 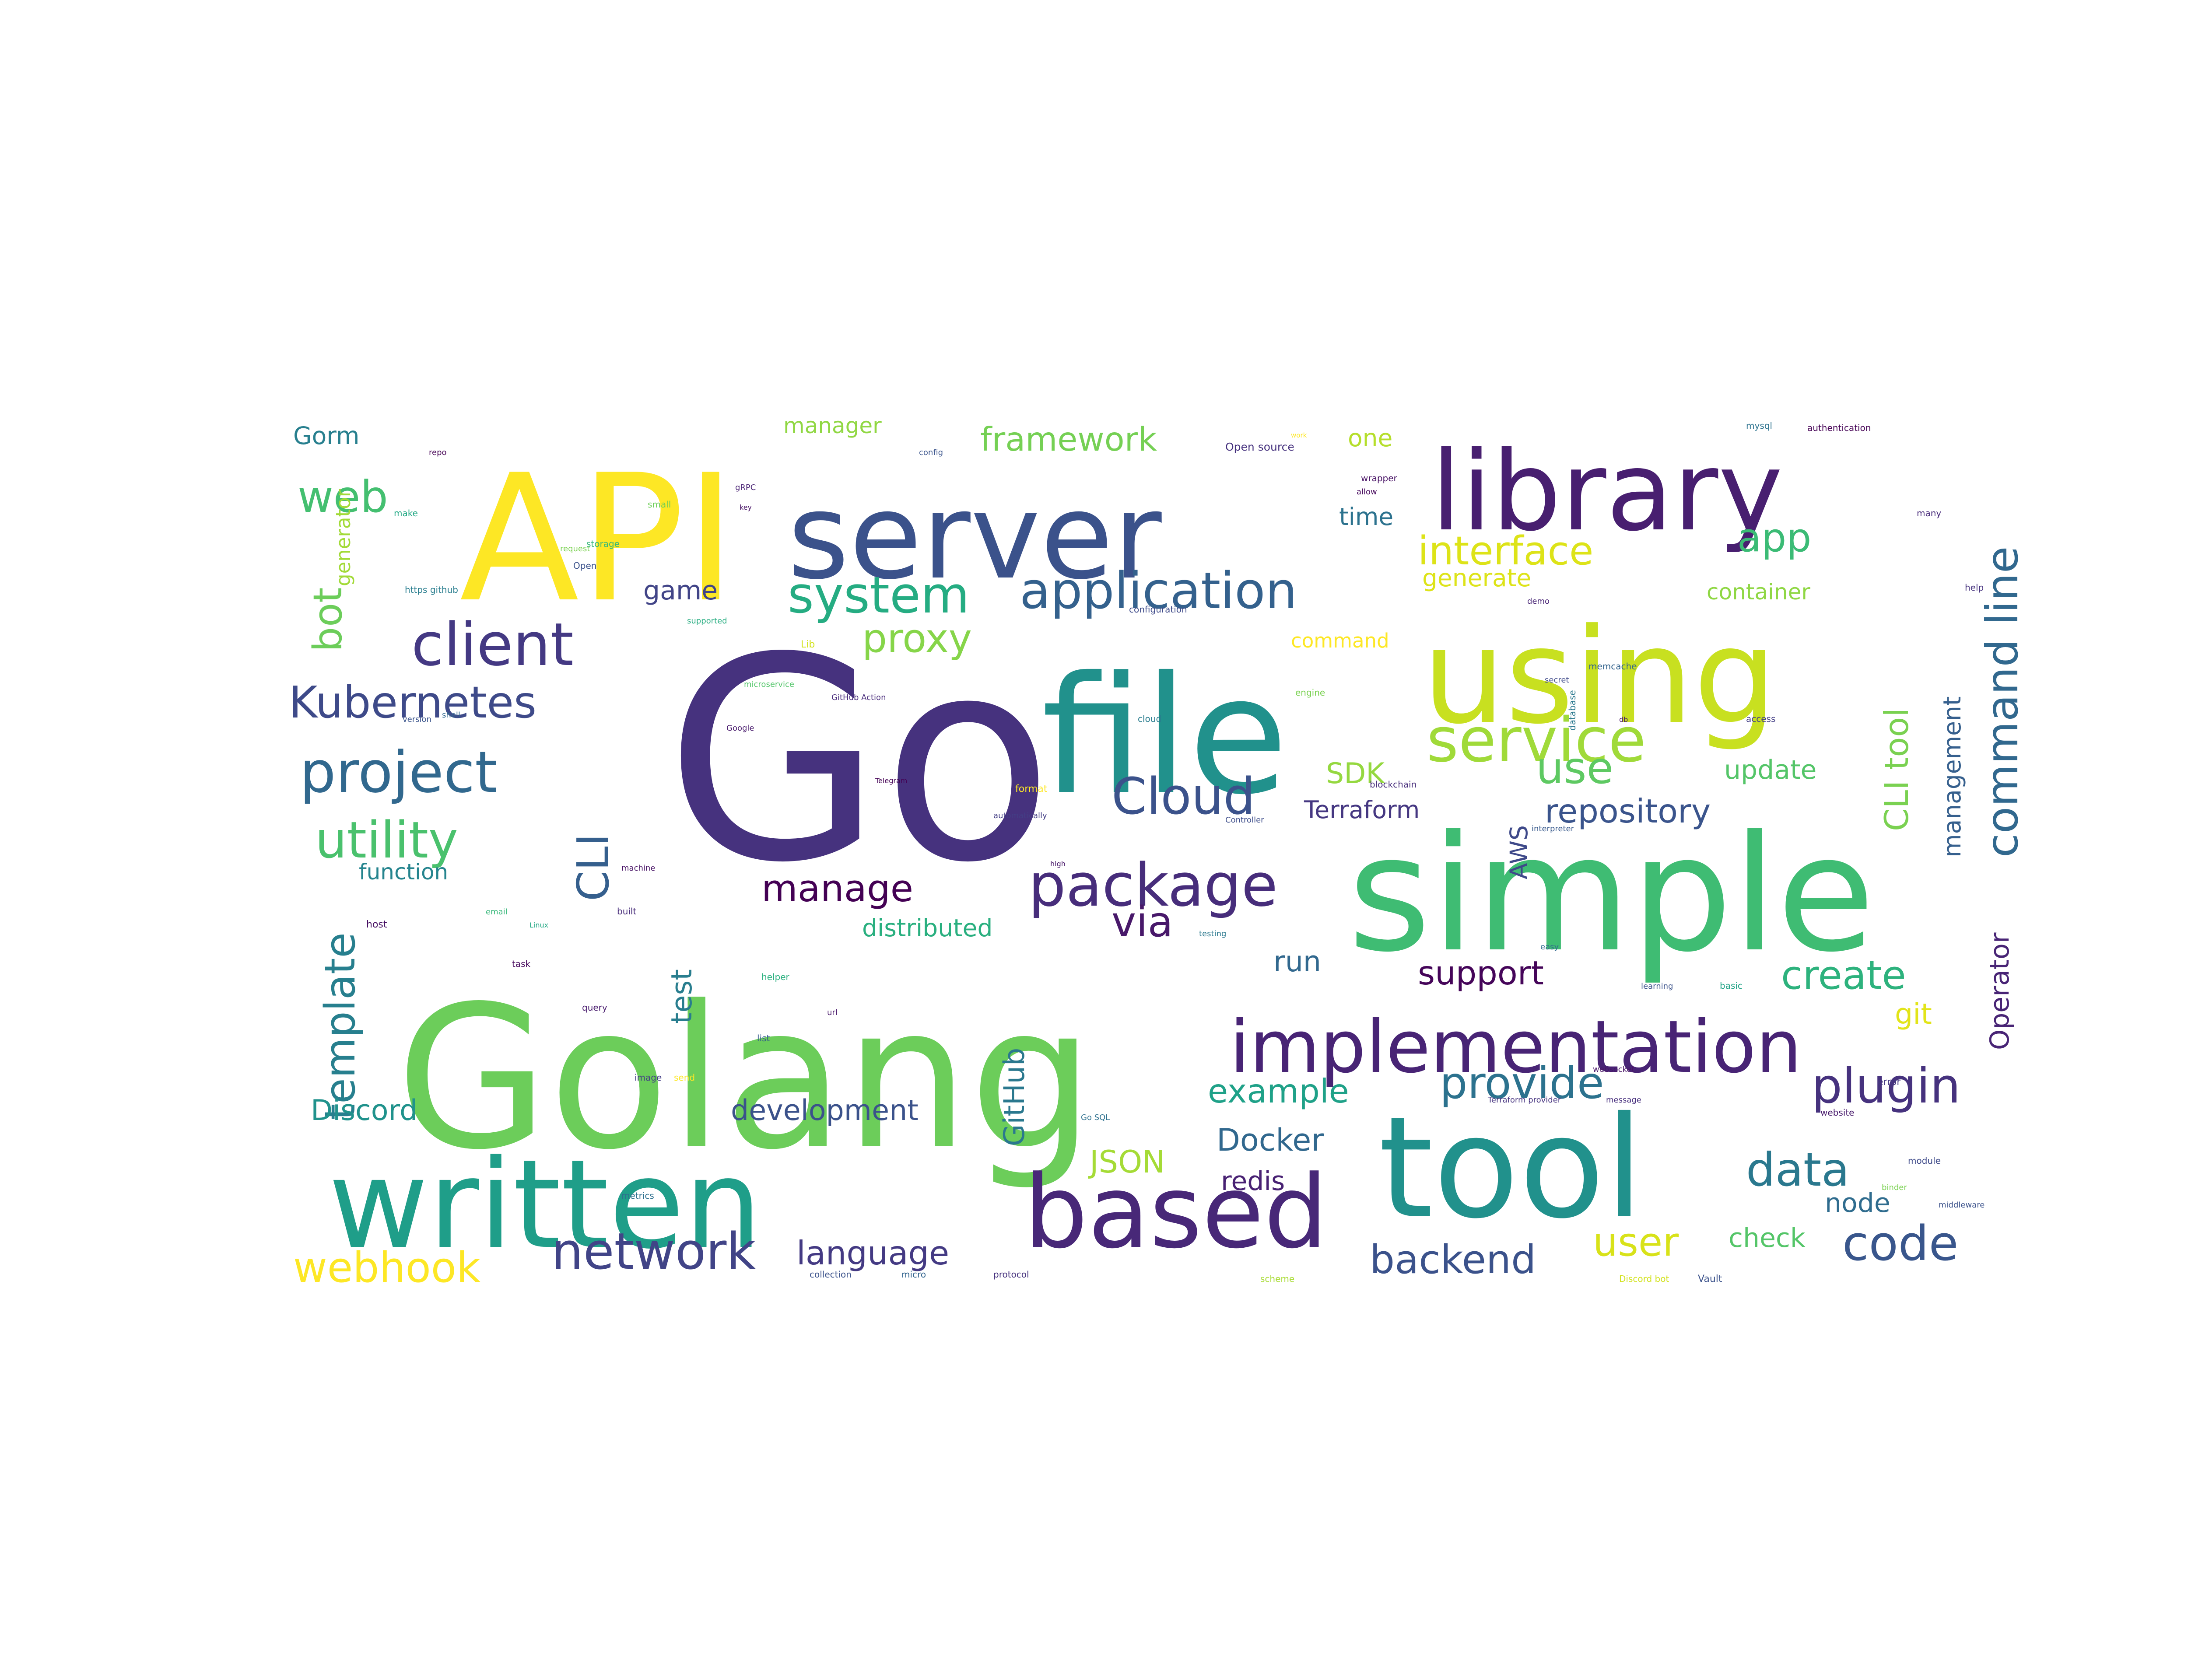 I want to click on word-cloud-word: access, so click(x=1761, y=719).